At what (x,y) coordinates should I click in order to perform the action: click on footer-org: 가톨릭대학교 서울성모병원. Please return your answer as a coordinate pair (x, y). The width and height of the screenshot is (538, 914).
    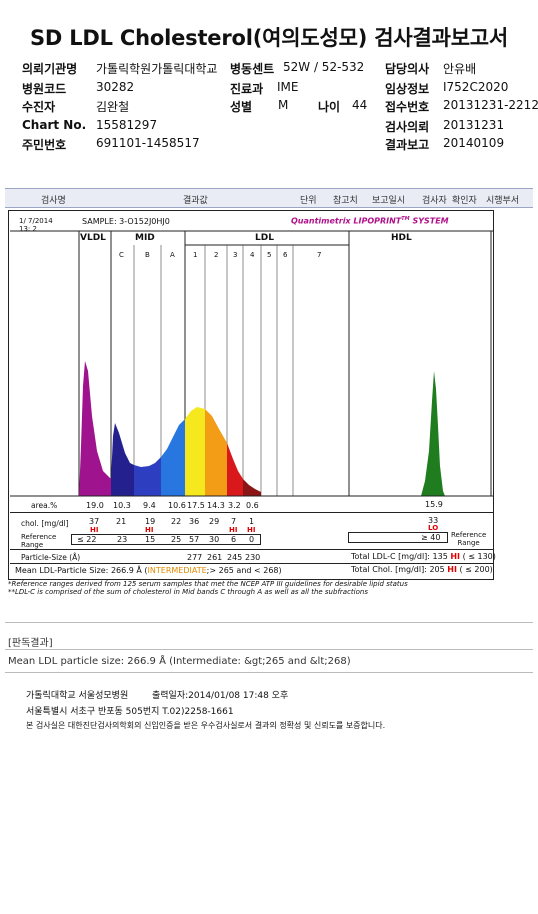
    Looking at the image, I should click on (77, 696).